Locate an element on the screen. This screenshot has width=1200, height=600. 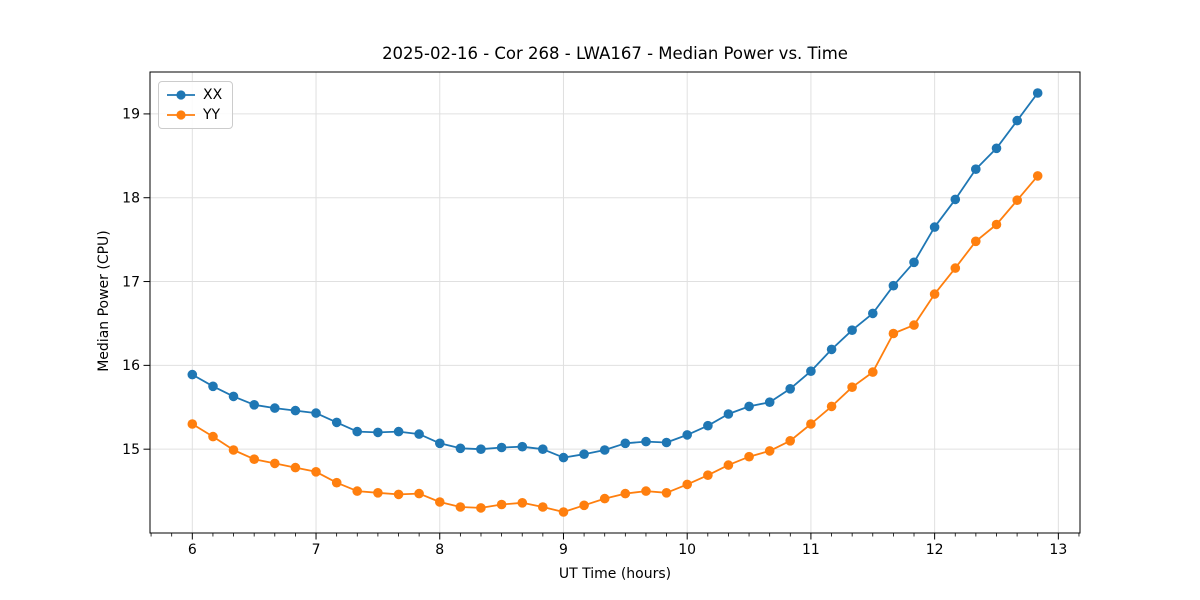
legend-label-xx: XX is located at coordinates (213, 95).